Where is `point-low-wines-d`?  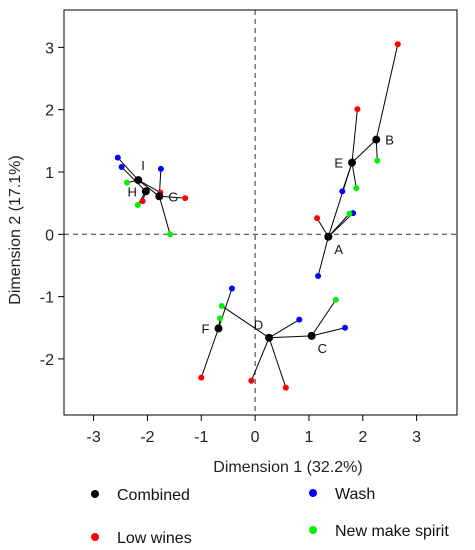 point-low-wines-d is located at coordinates (285, 387).